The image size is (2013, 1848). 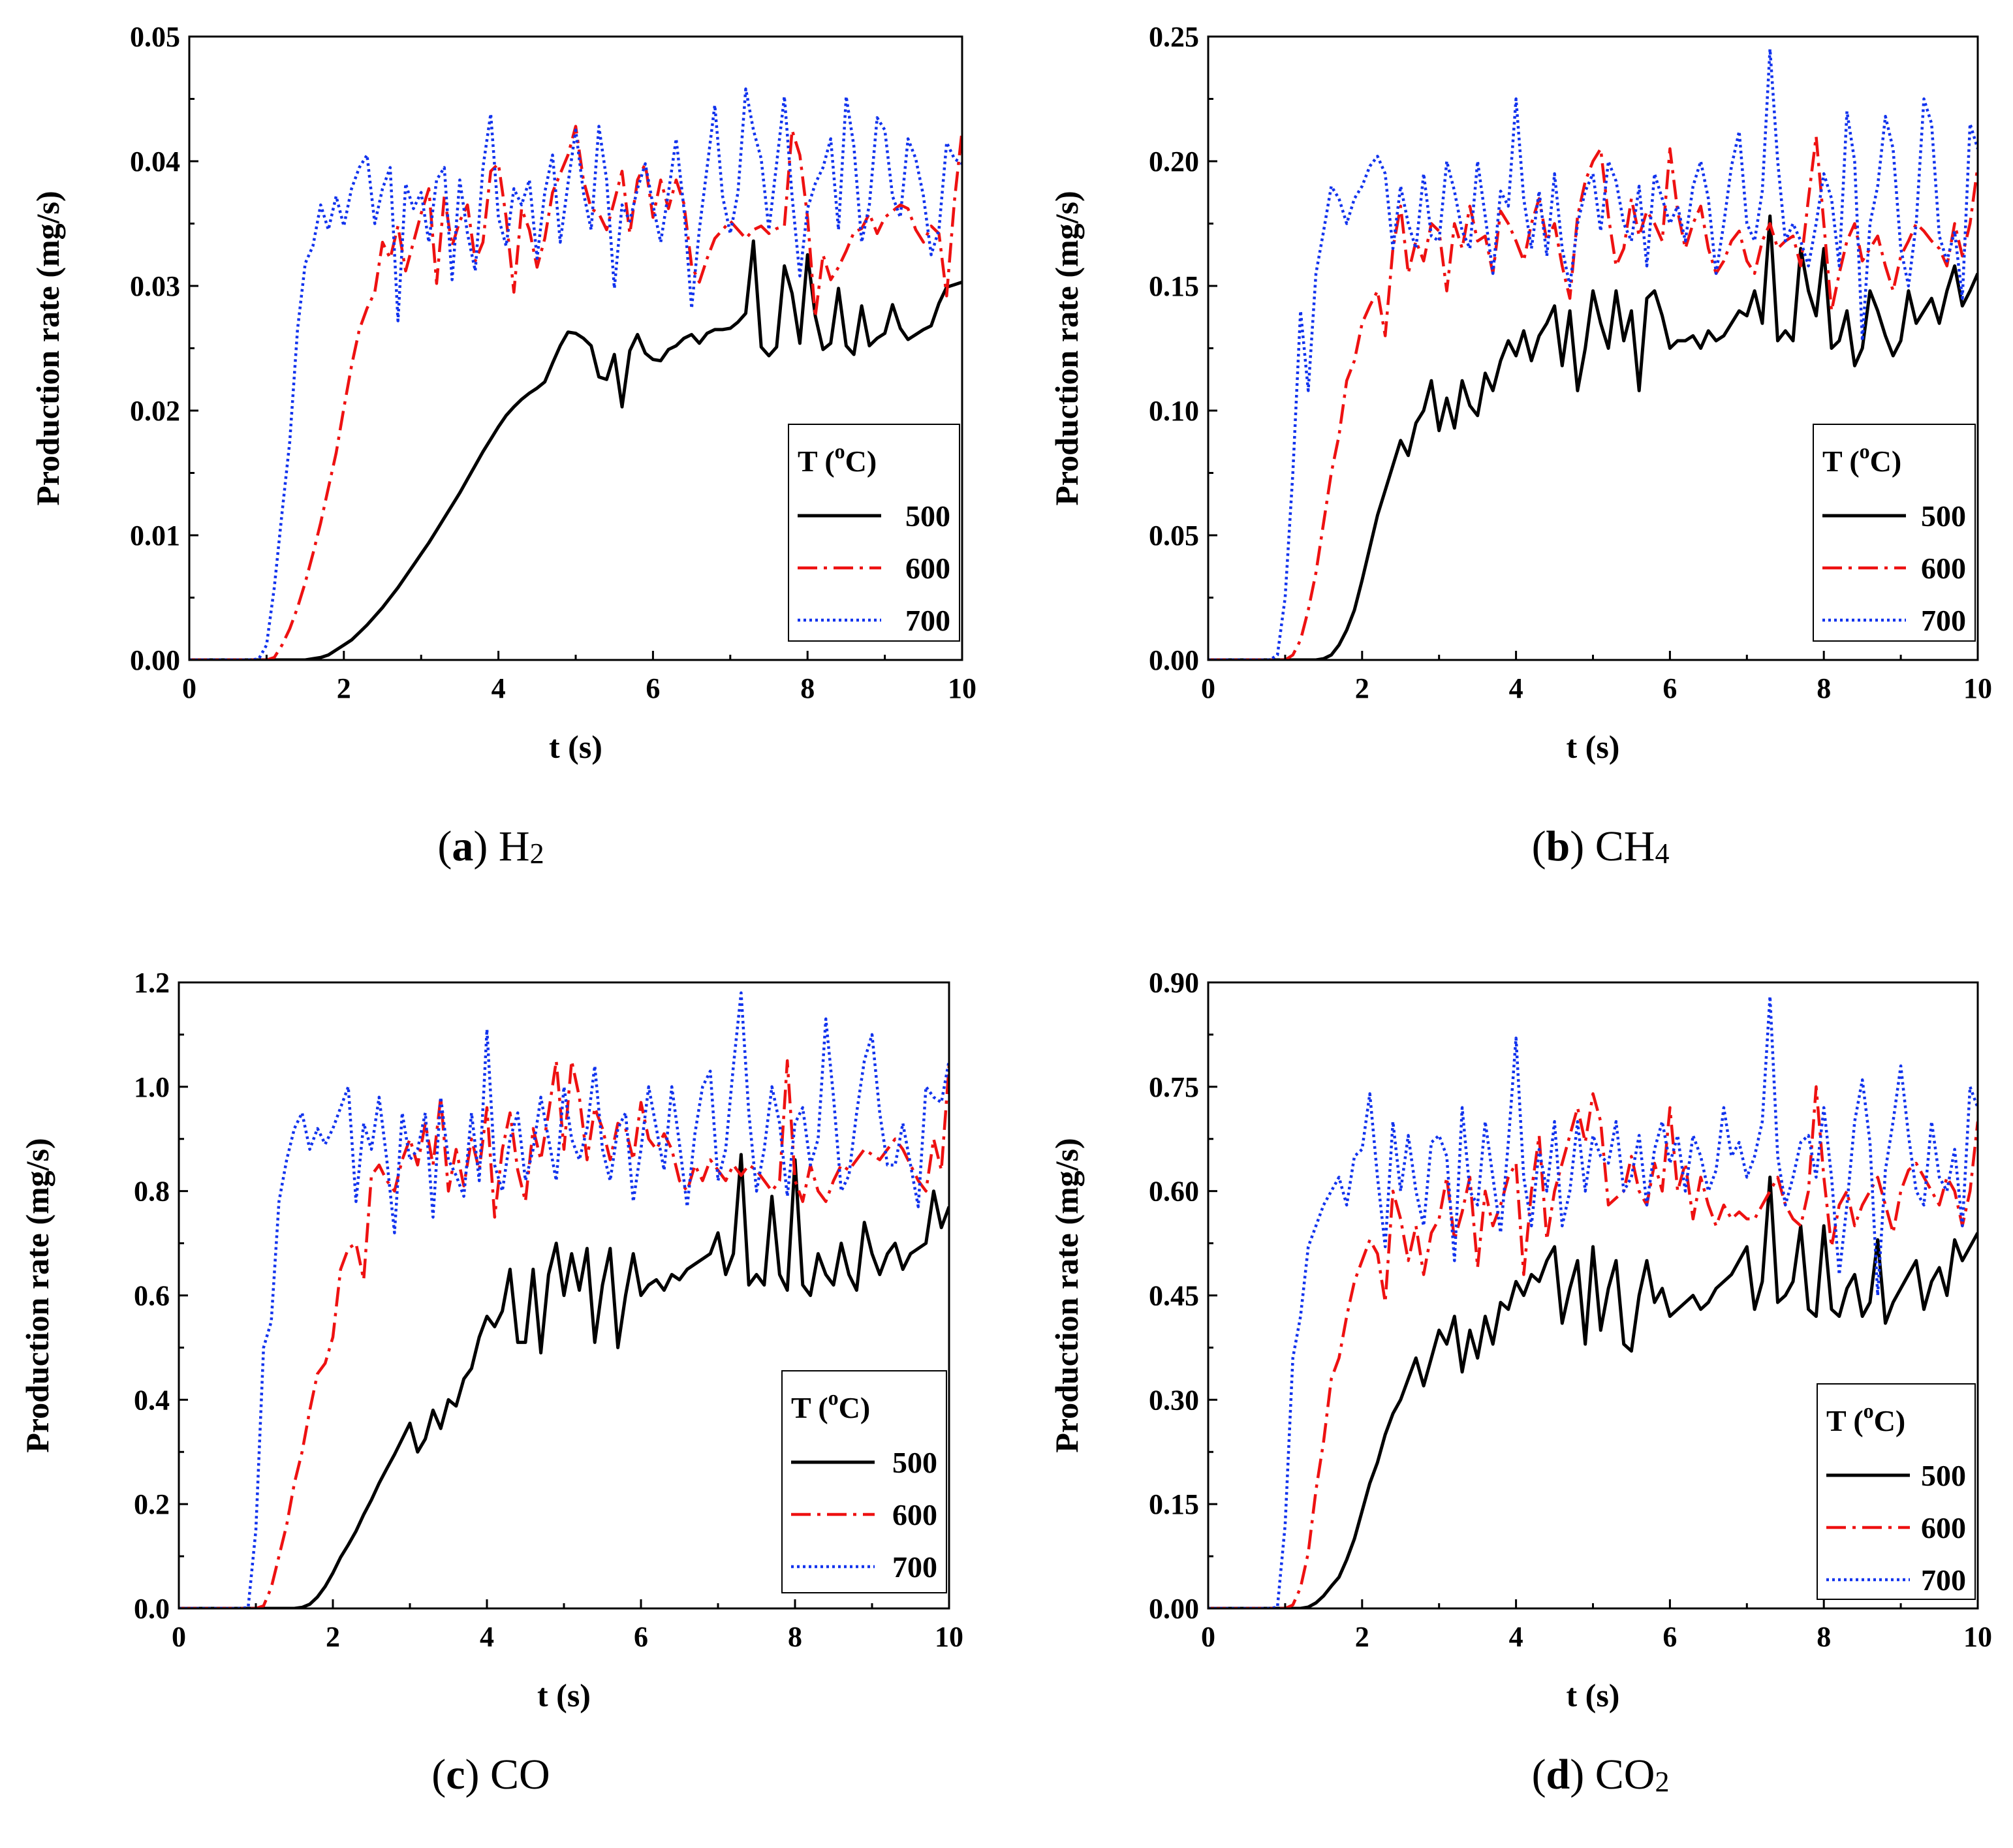 I want to click on y-tick-label: 0.15, so click(x=1174, y=1504).